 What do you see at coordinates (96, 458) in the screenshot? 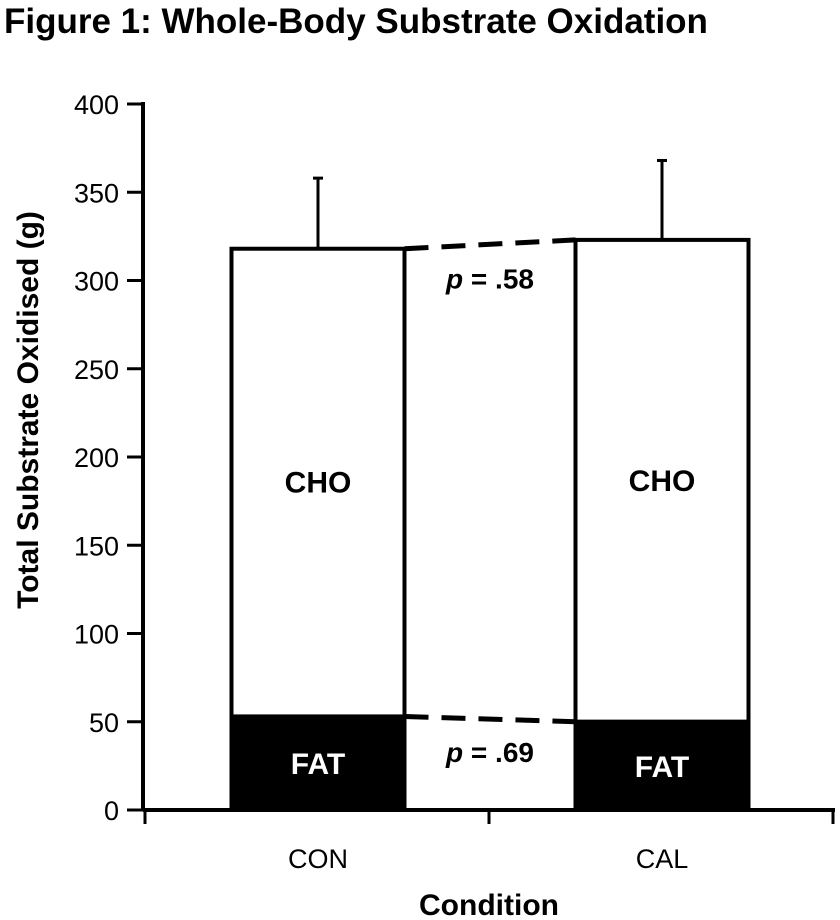
I see `y-tick-label: 200` at bounding box center [96, 458].